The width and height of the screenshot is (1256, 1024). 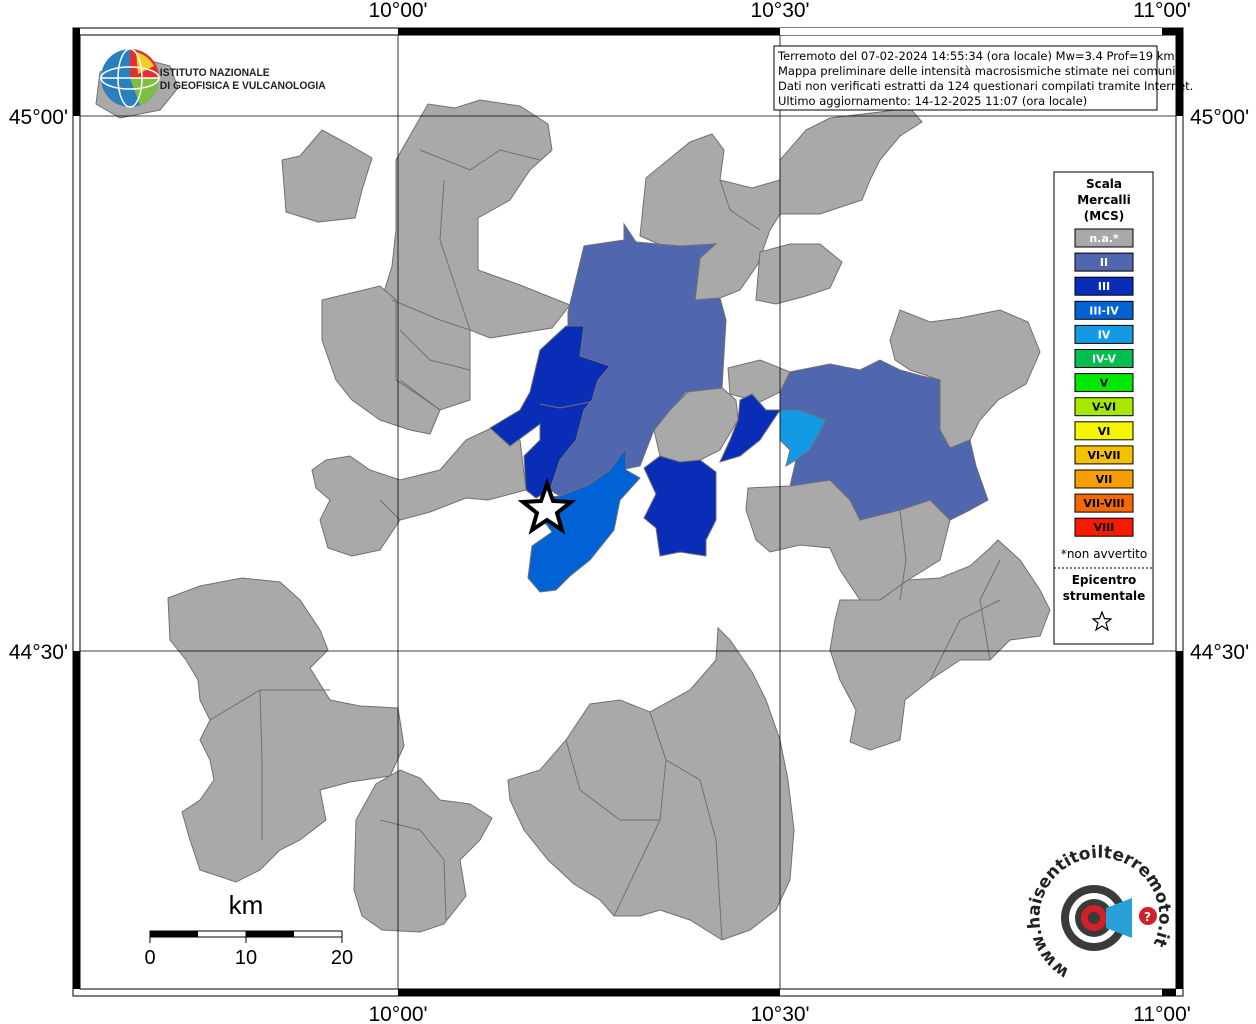 I want to click on legend-star-icon, so click(x=1102, y=621).